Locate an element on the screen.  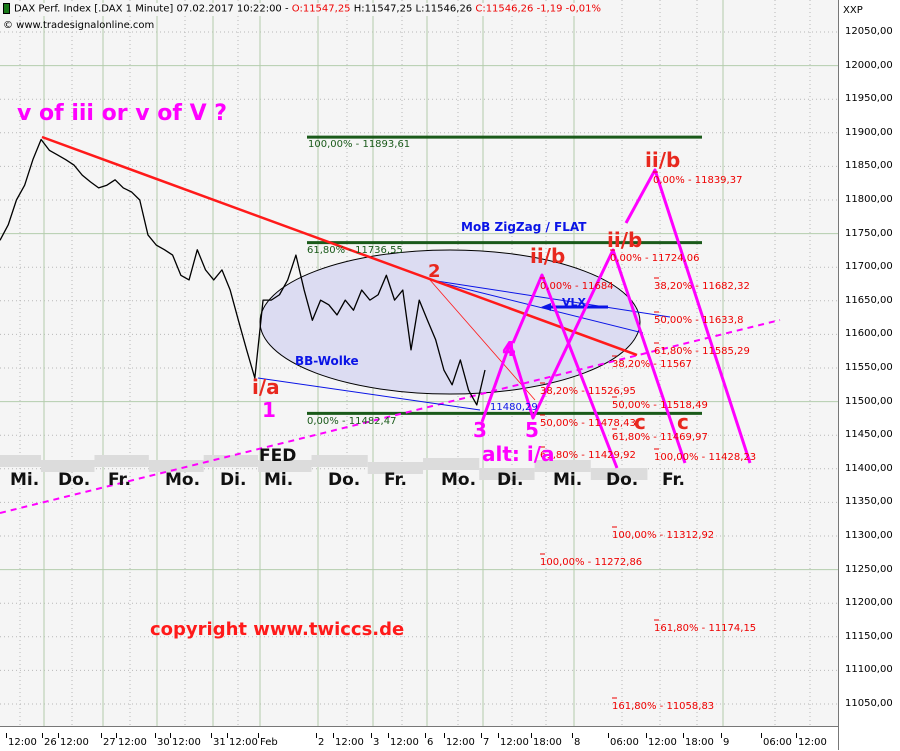
fib-red-label: 100,00% - 11312,92 is located at coordinates (663, 535).